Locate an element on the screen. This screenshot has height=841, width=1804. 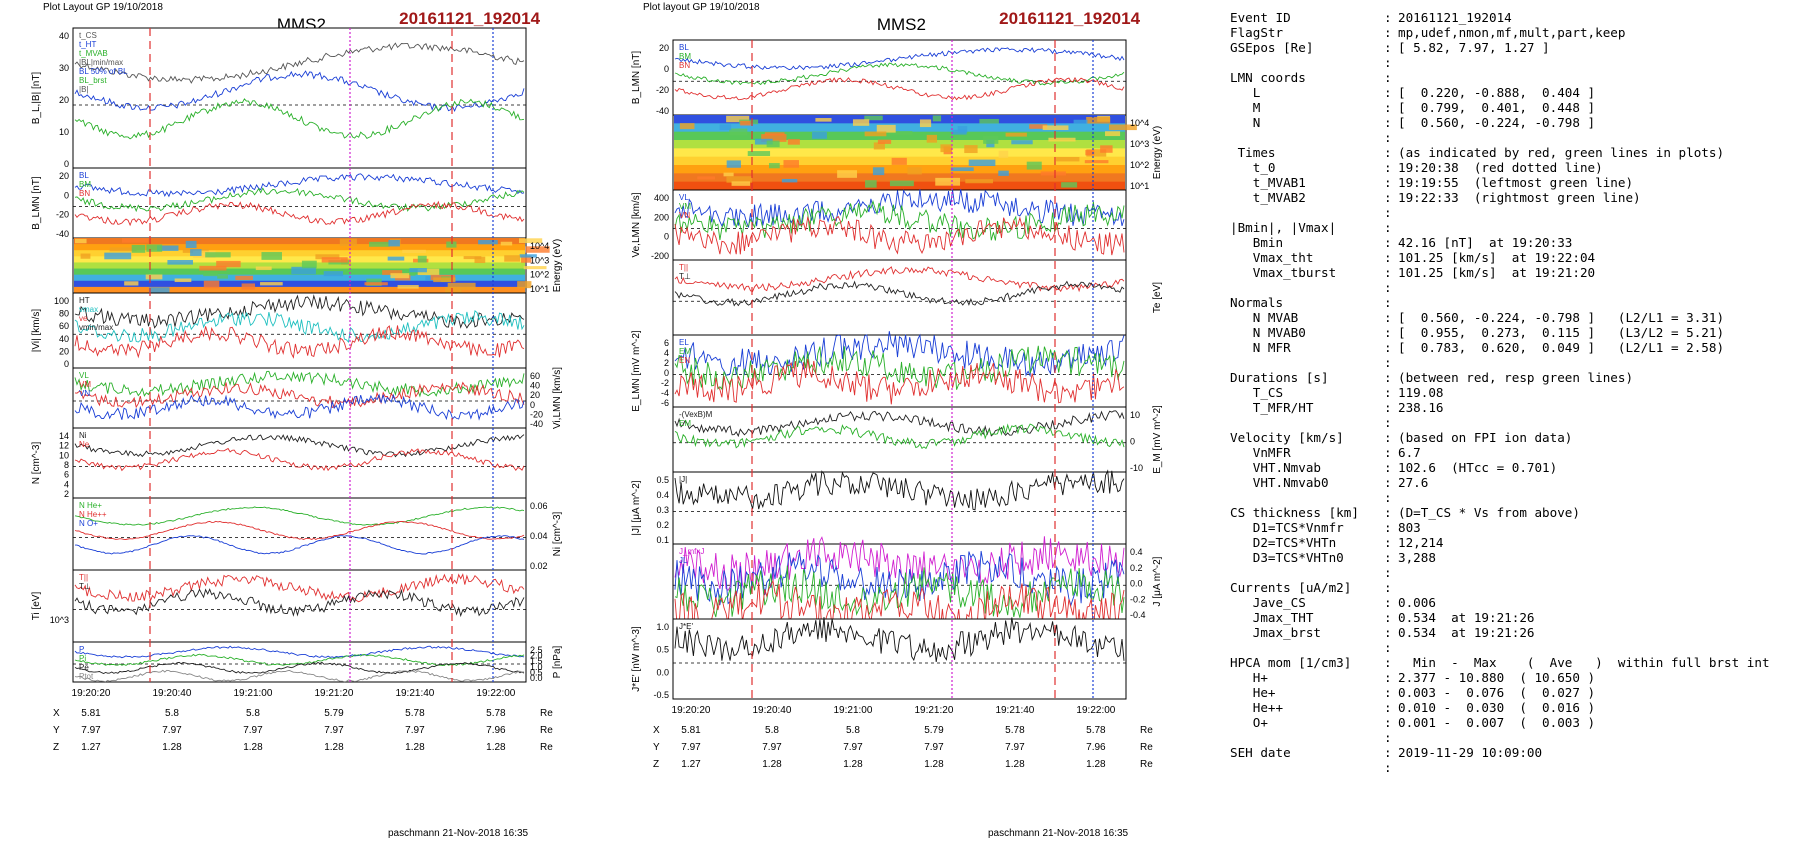
legend-entry: vmax is located at coordinates (88, 309).